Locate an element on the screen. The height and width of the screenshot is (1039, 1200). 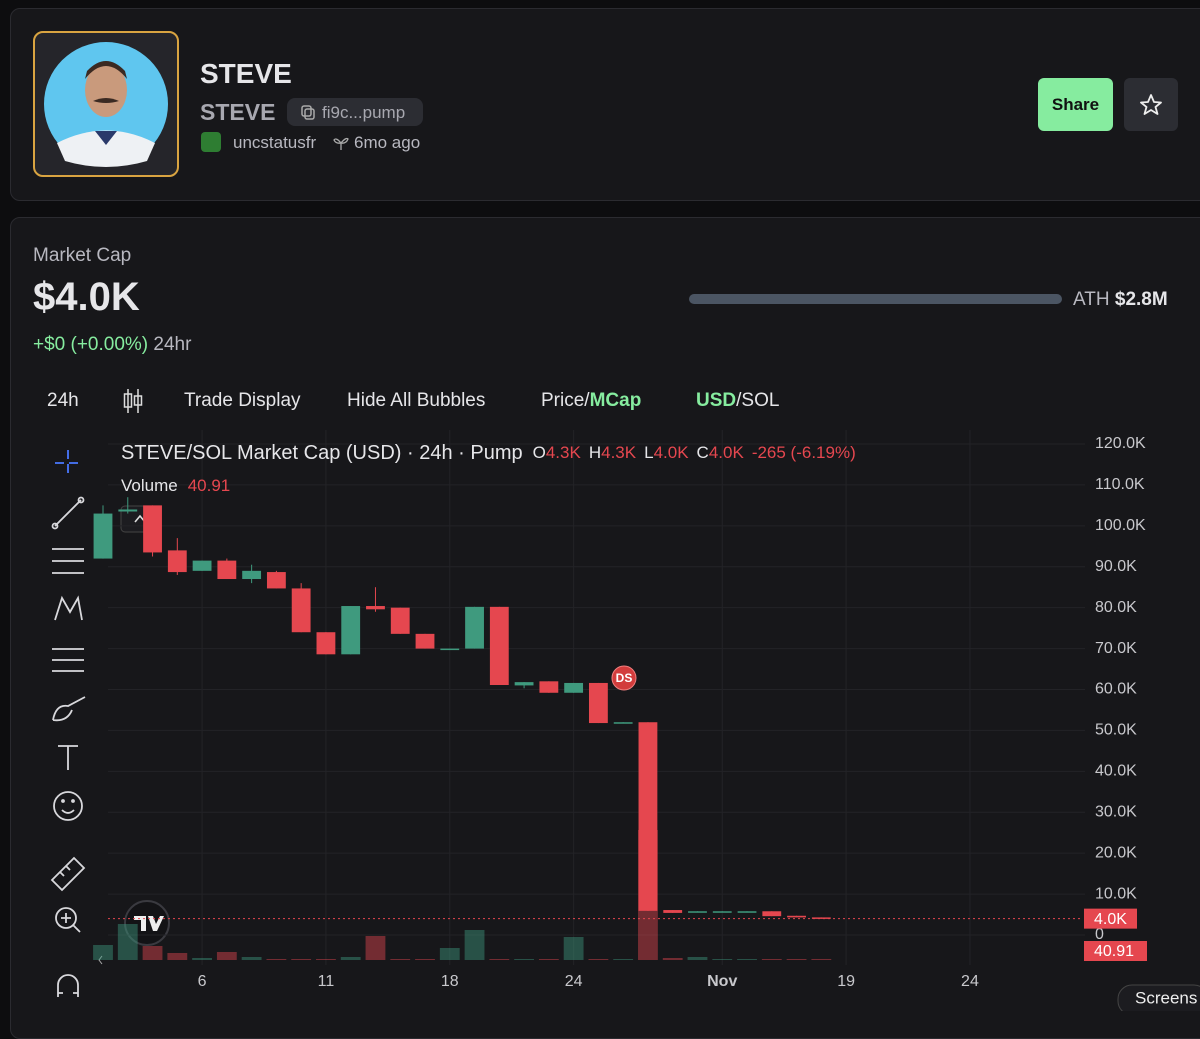
tv-logo is located at coordinates (147, 923).